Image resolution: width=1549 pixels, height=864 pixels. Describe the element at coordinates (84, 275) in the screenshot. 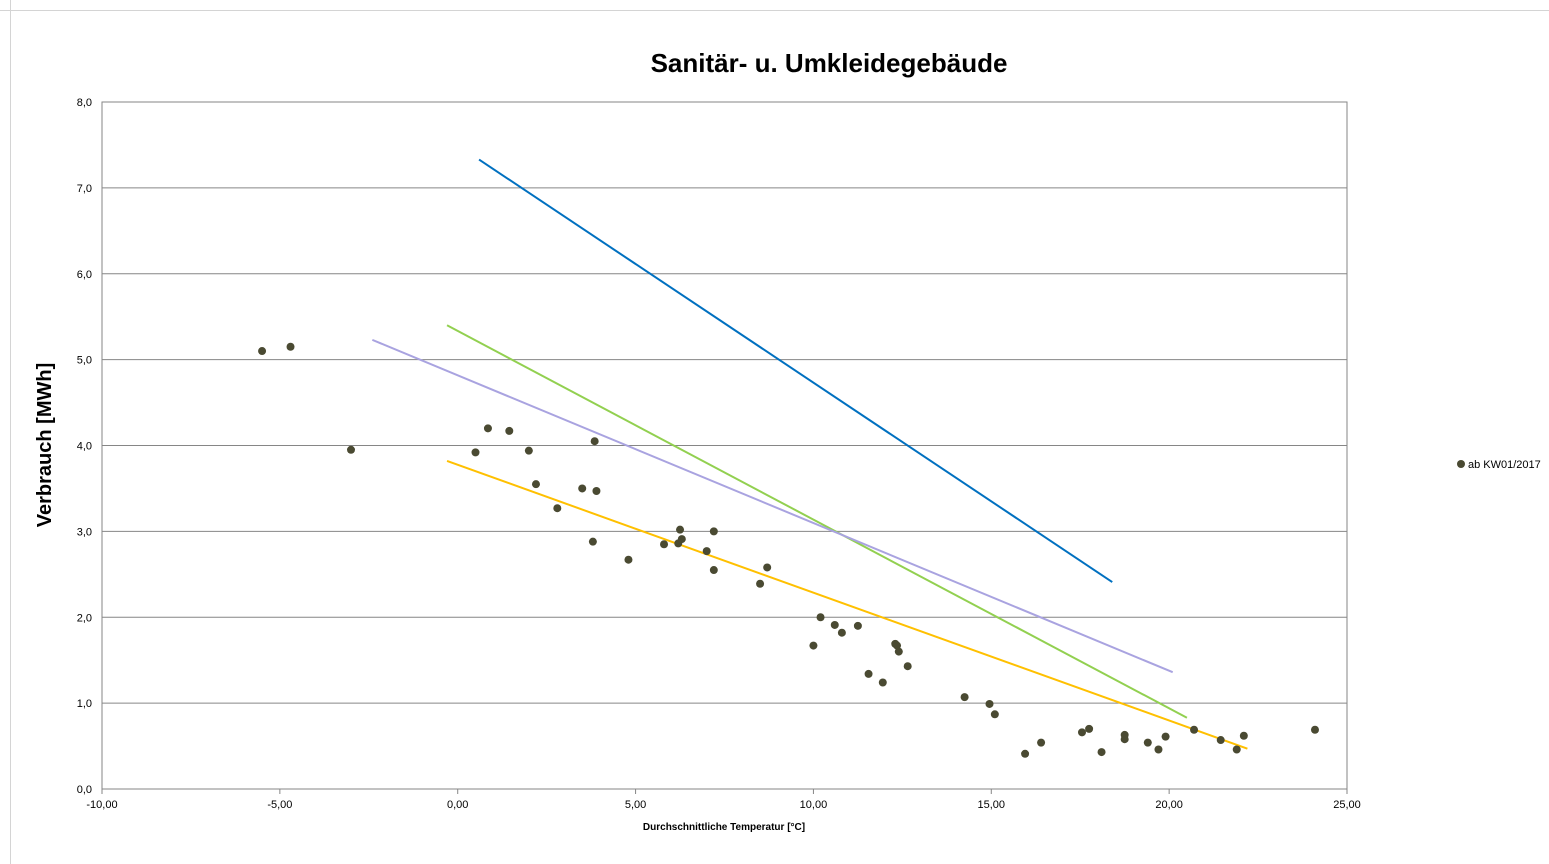

I see `y-tick-label: 6,0` at that location.